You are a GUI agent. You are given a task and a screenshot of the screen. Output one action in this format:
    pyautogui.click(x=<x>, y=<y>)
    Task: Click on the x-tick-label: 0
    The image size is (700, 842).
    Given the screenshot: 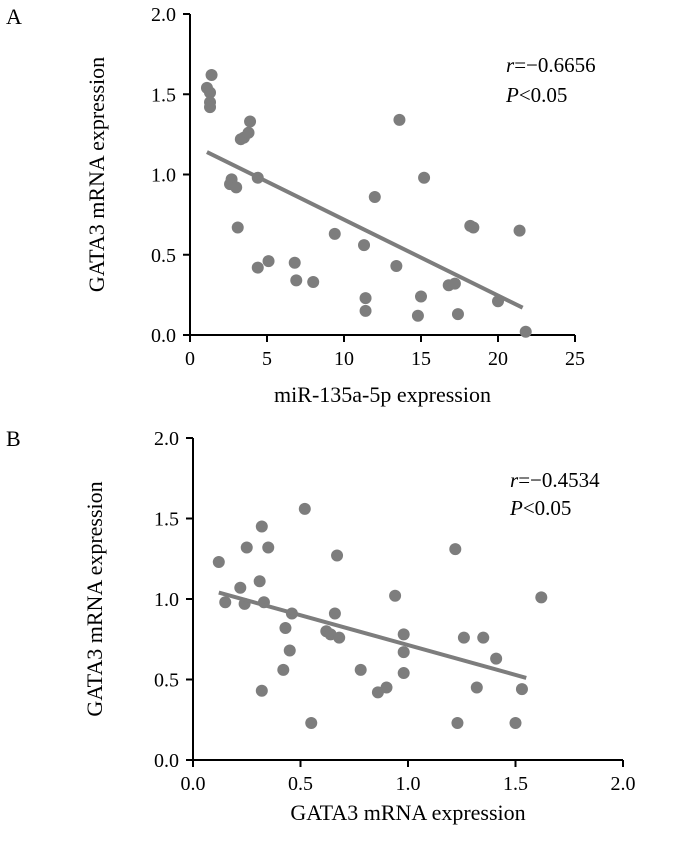 What is the action you would take?
    pyautogui.click(x=190, y=359)
    